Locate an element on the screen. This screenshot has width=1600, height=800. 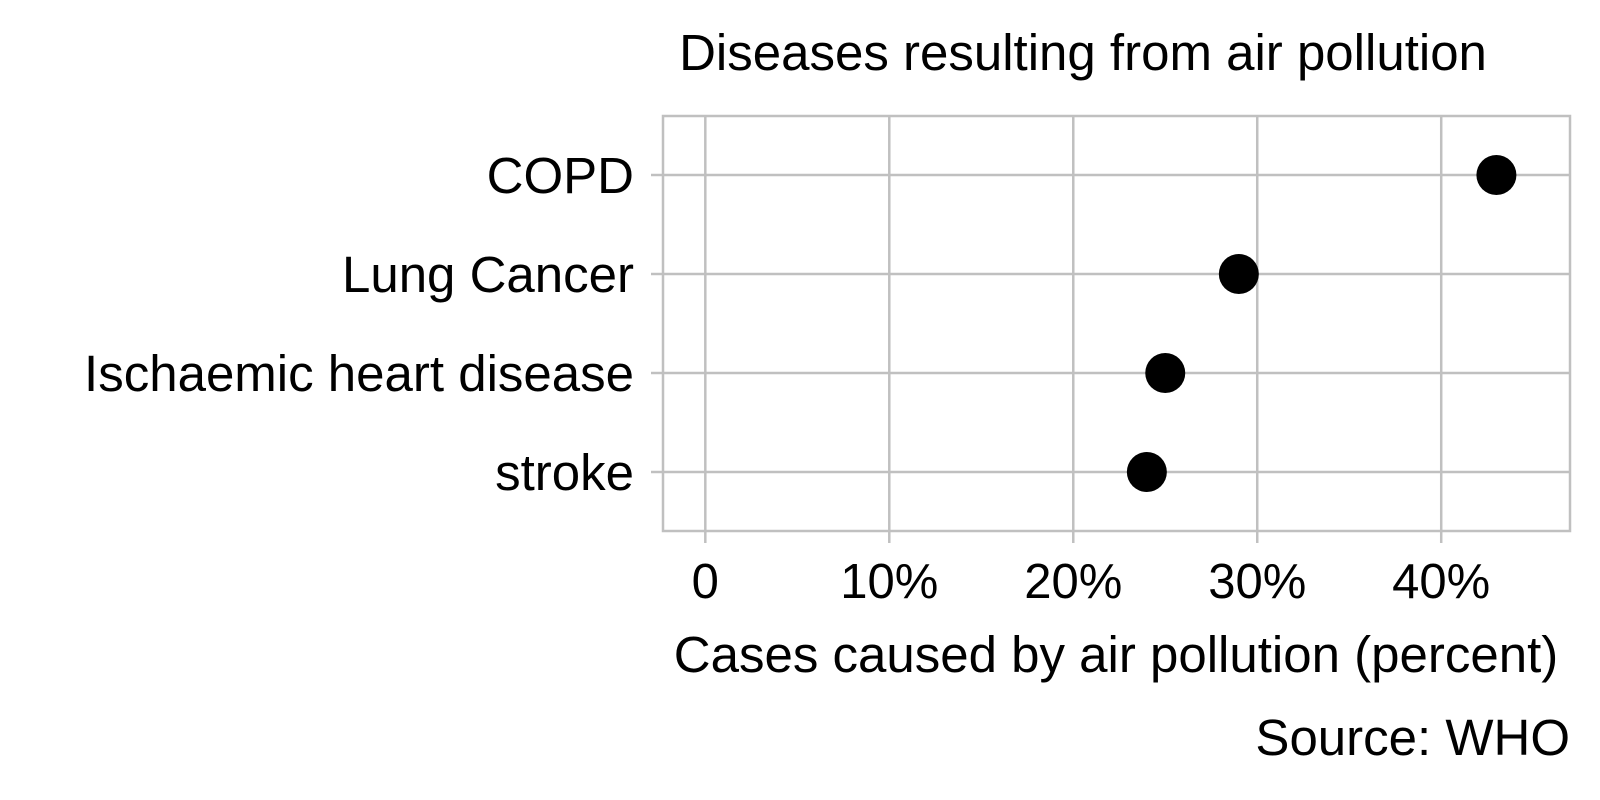
data-points is located at coordinates (1321, 323).